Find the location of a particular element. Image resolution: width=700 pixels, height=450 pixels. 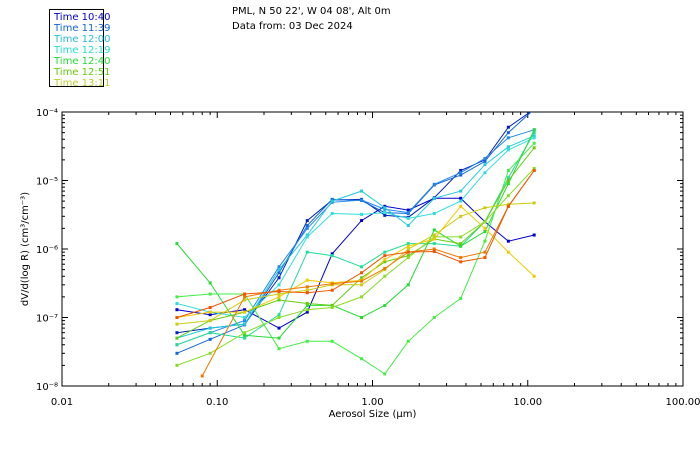

x-tick-label: 10.00 is located at coordinates (527, 402).